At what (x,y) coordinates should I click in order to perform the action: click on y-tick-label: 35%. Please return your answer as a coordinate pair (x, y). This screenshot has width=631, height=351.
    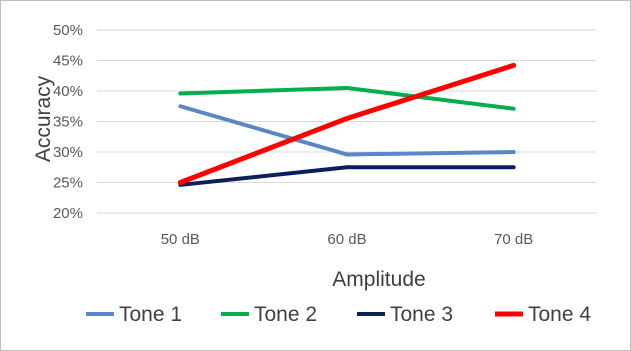
    Looking at the image, I should click on (68, 122).